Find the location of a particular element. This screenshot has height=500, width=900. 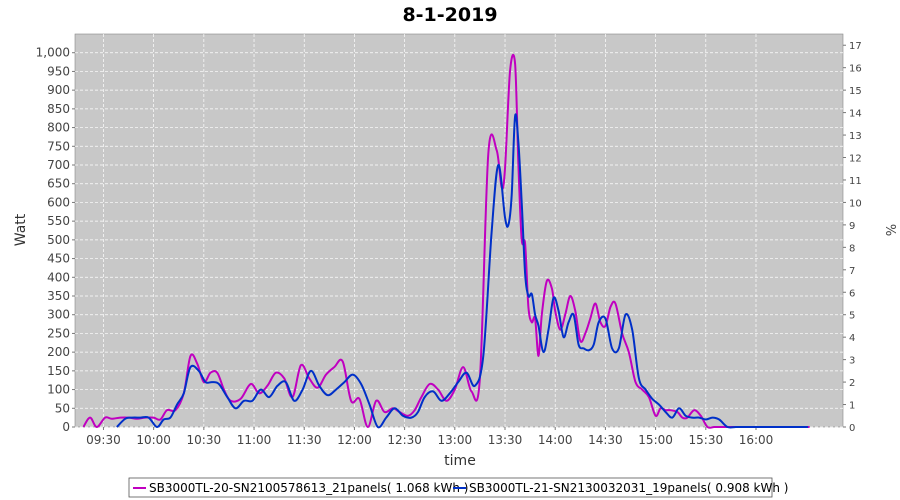

y-tick-label: 900 is located at coordinates (58, 90).